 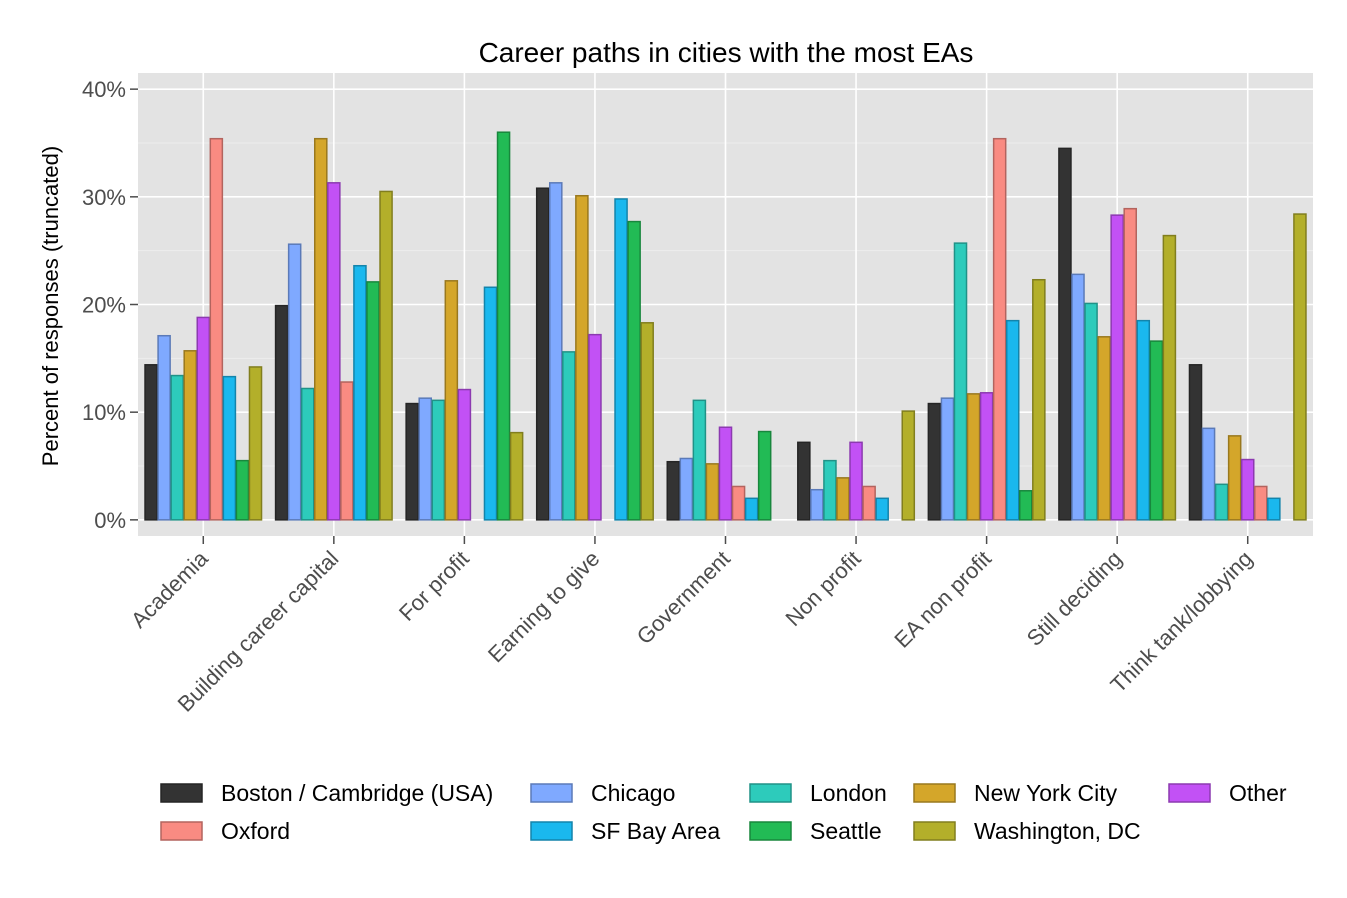 I want to click on legend-label: Seattle, so click(x=846, y=831).